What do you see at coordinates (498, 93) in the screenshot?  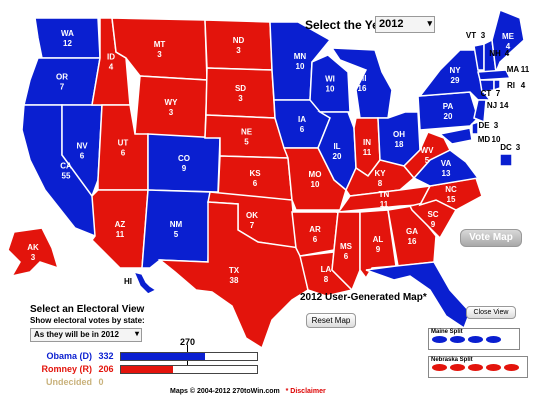 I see `state-ev-CT: 7` at bounding box center [498, 93].